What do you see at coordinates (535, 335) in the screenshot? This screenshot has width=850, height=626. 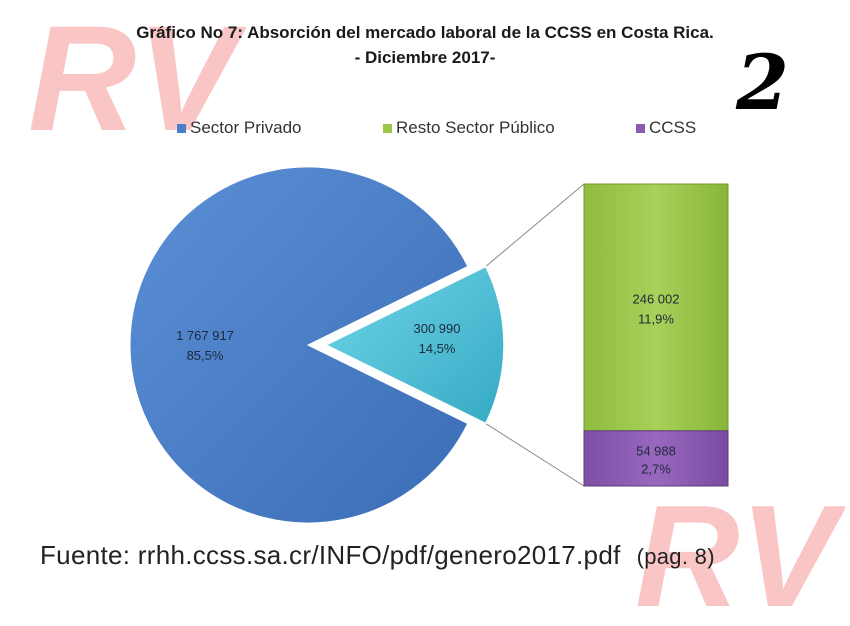 I see `connector-lines` at bounding box center [535, 335].